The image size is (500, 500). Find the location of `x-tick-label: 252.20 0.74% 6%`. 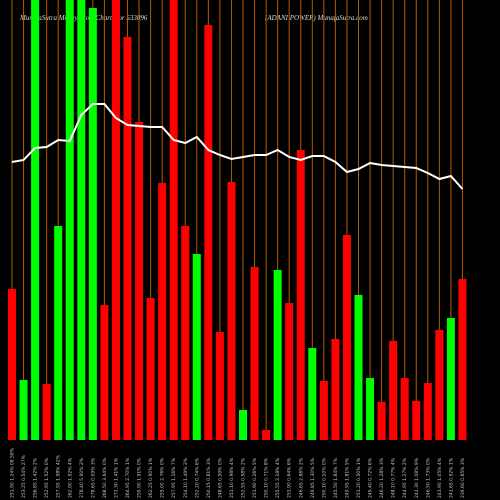

x-tick-label: 252.20 0.74% 6% is located at coordinates (197, 477).